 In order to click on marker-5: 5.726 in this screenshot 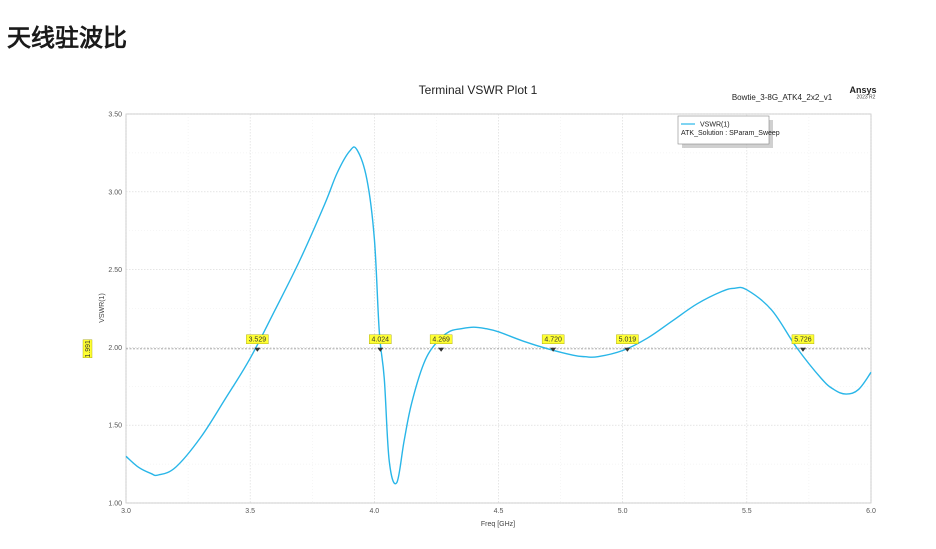, I will do `click(803, 343)`.